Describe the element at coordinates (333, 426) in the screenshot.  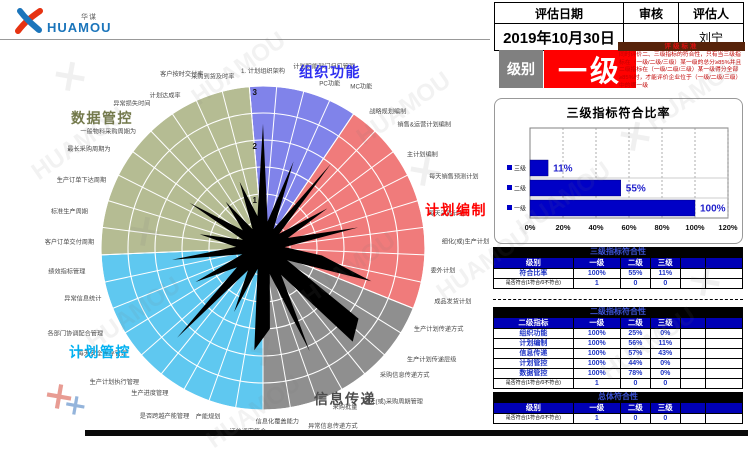
I see `spoke-label: 异常信息传递方式` at that location.